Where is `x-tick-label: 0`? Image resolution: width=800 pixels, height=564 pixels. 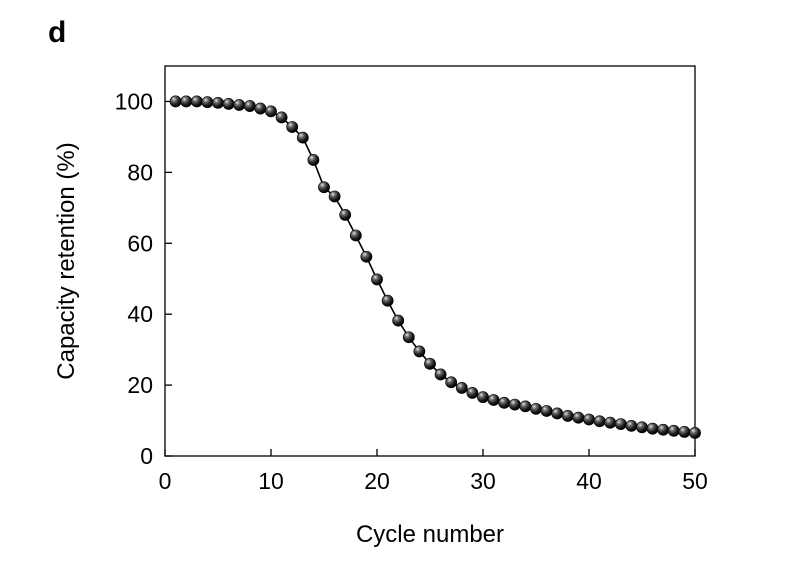
x-tick-label: 0 is located at coordinates (165, 481).